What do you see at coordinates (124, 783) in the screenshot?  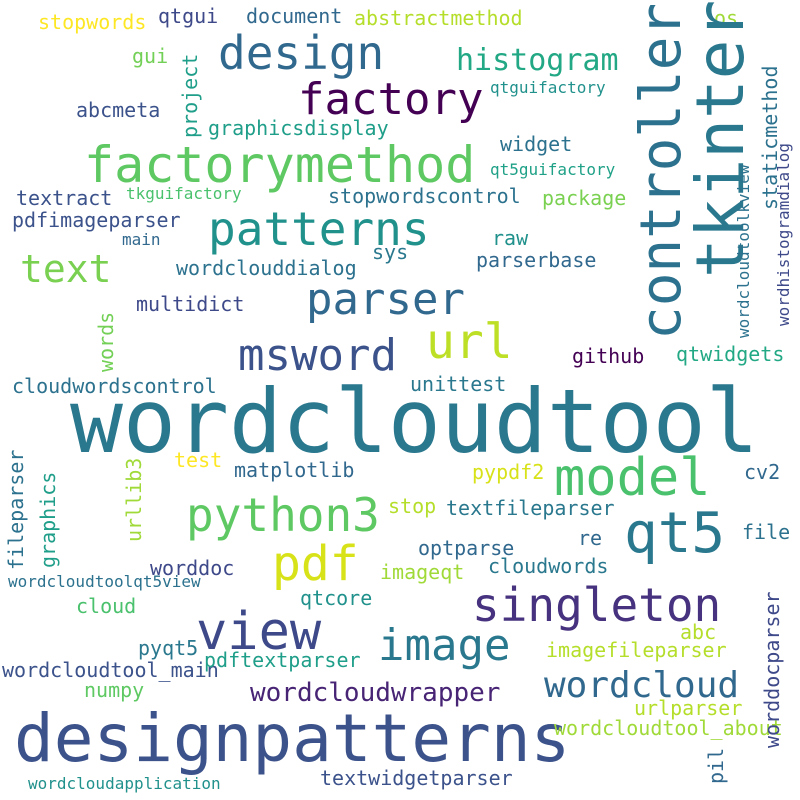 I see `word-wordcloudapplication: wordcloudapplication` at bounding box center [124, 783].